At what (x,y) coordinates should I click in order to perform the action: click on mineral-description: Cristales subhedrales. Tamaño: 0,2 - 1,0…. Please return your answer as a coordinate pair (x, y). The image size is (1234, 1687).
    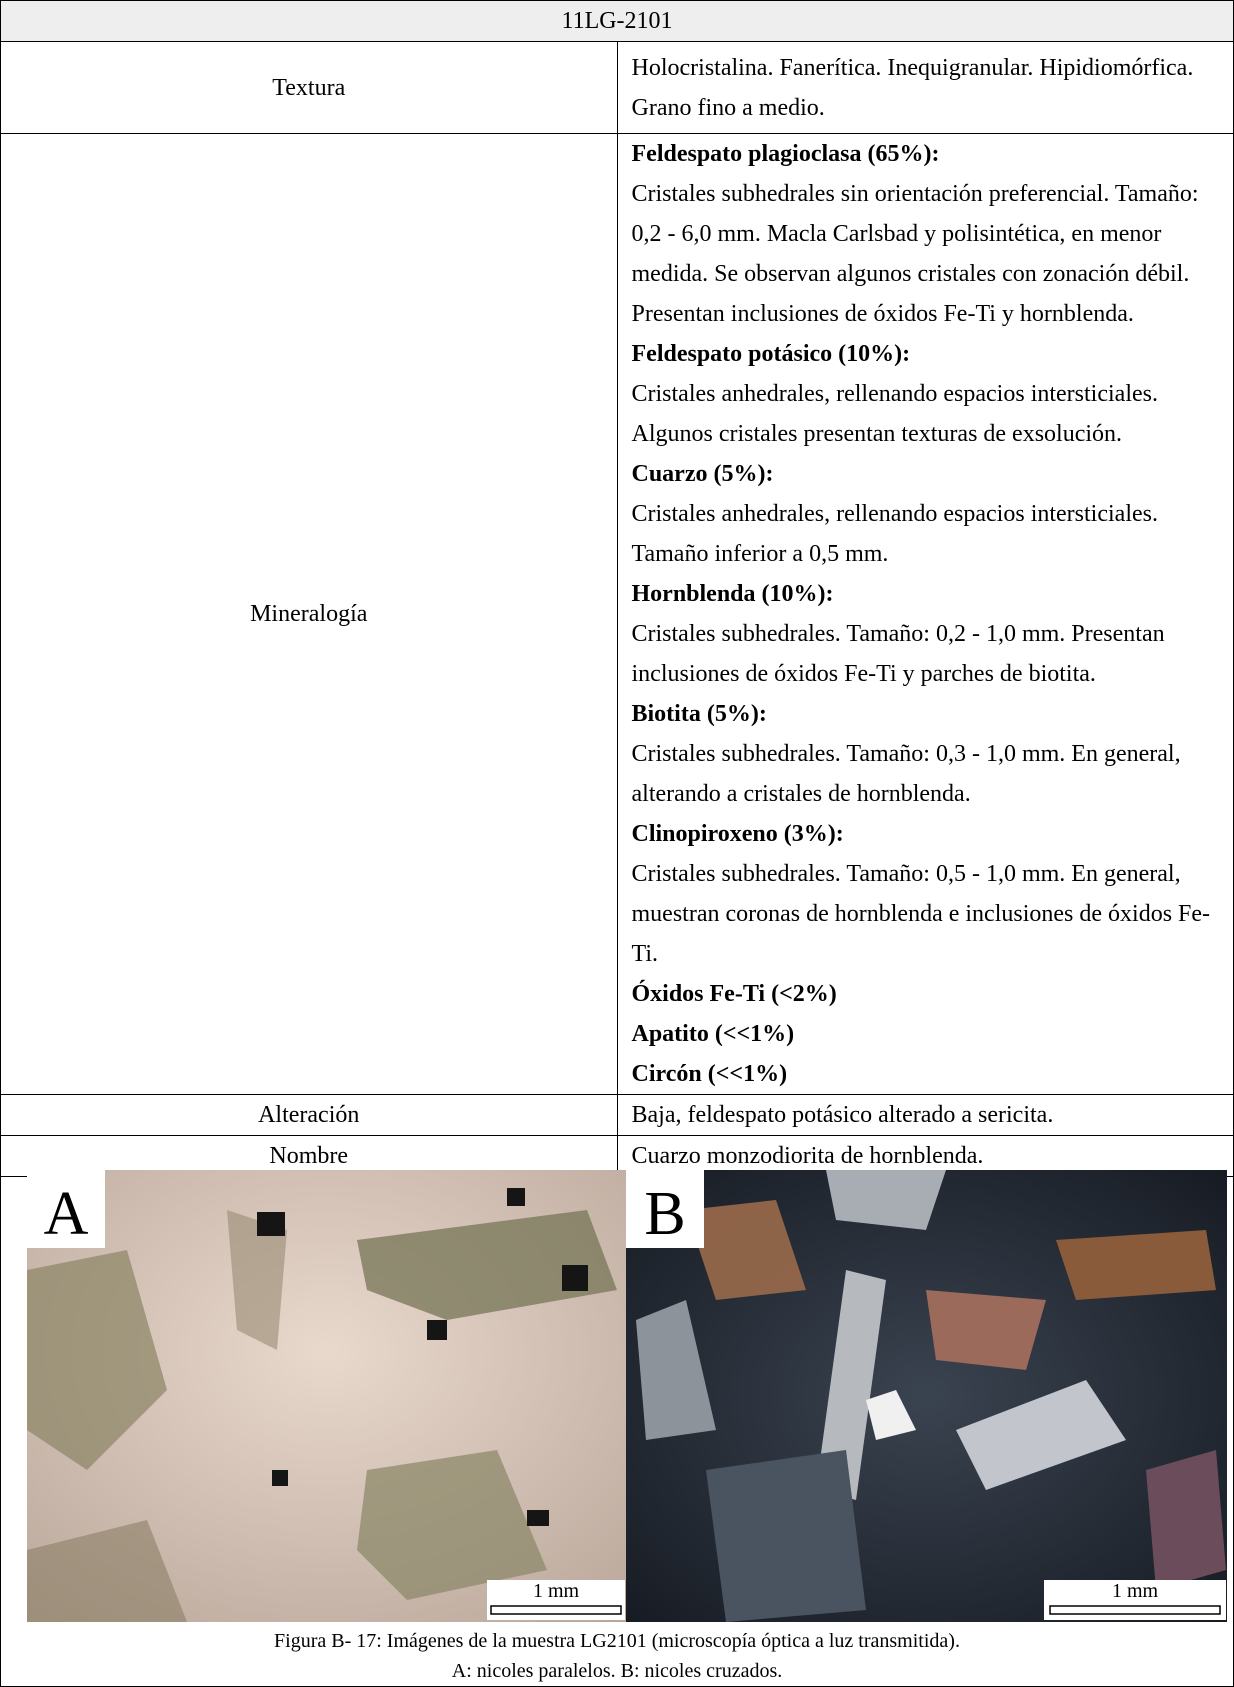
    Looking at the image, I should click on (898, 654).